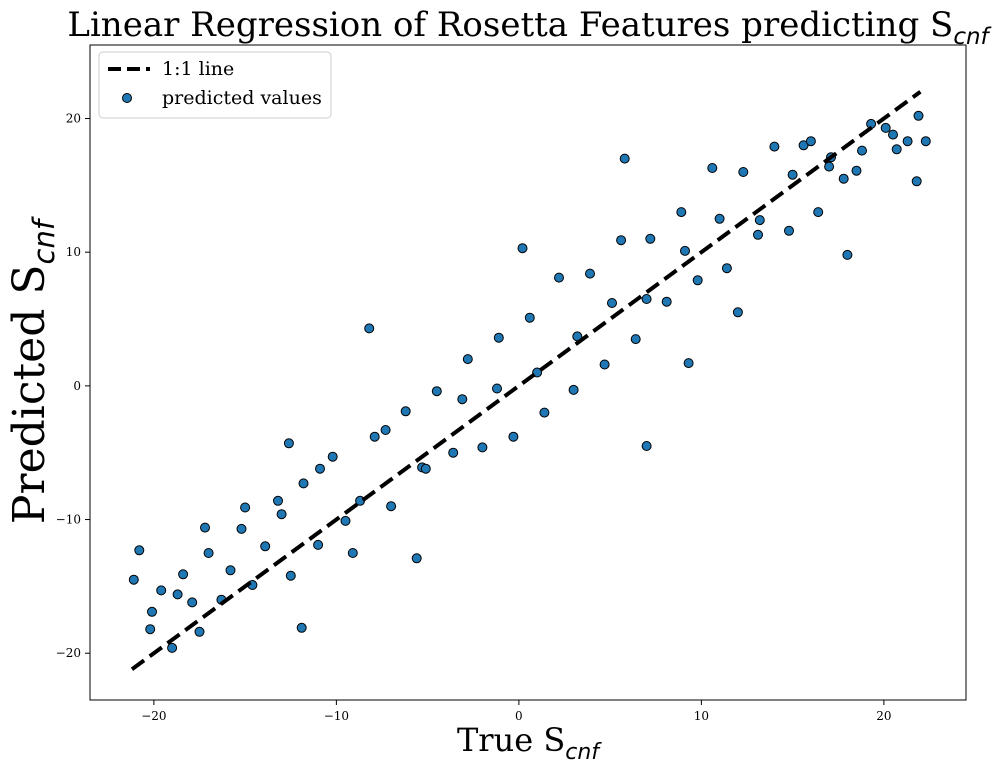  I want to click on x-axis-ticks: −20 −10 0 10 20, so click(516, 711).